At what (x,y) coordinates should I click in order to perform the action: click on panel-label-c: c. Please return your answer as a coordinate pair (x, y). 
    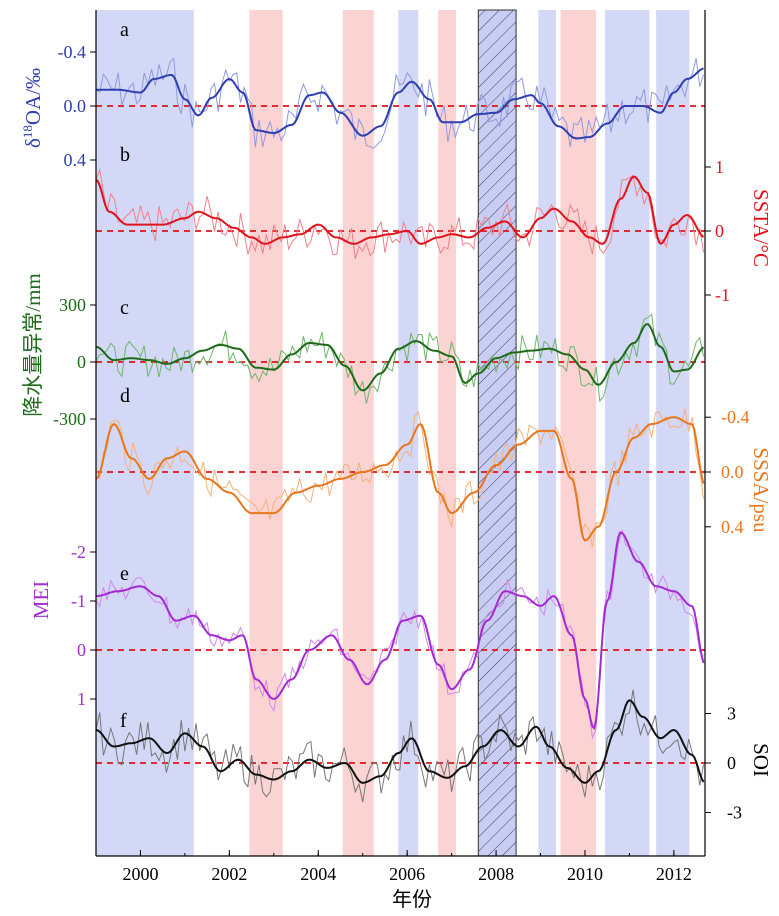
    Looking at the image, I should click on (124, 308).